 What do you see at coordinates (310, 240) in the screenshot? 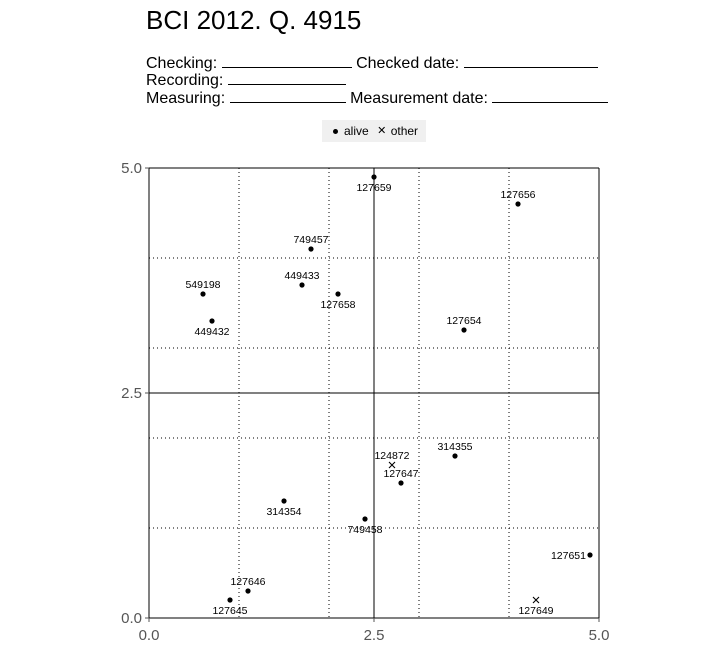
I see `data-label: 749457` at bounding box center [310, 240].